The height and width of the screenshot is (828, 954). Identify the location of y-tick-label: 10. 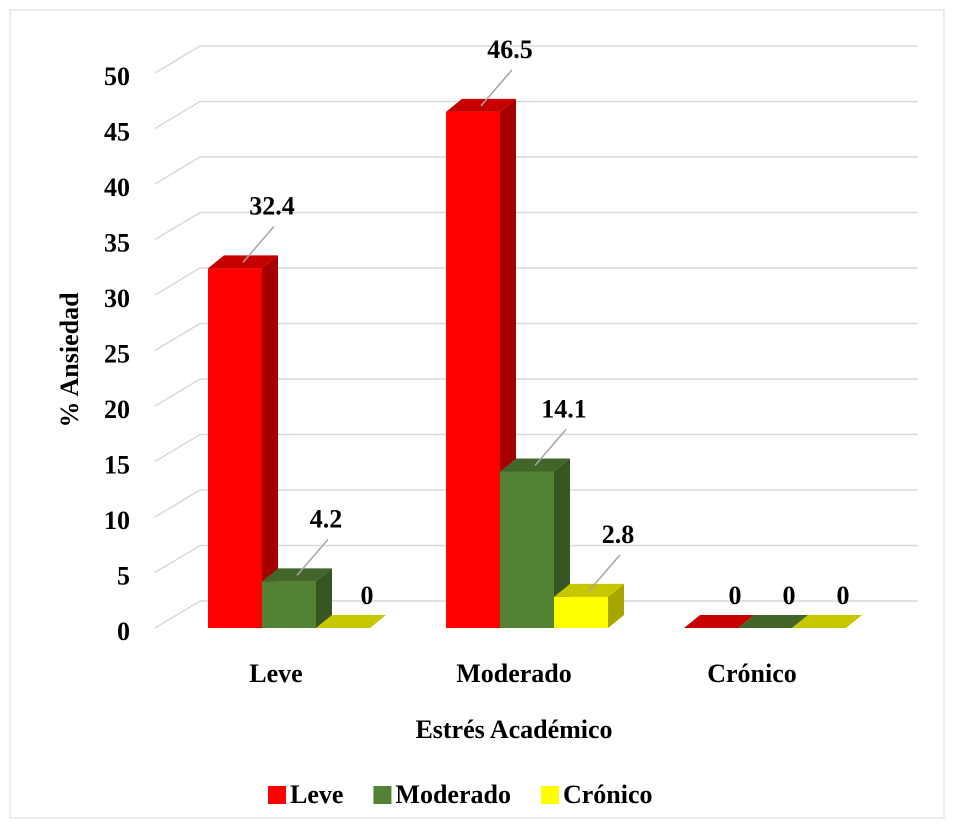
(117, 520).